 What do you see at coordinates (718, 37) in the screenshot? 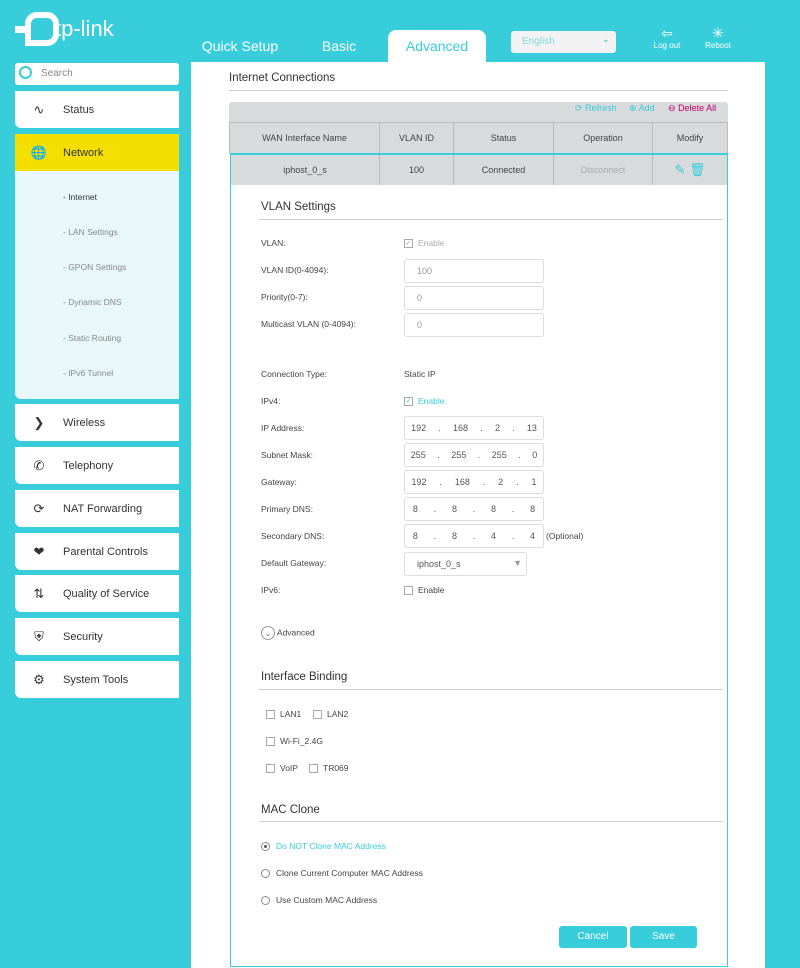
I see `reboot-button: ✳ Reboot` at bounding box center [718, 37].